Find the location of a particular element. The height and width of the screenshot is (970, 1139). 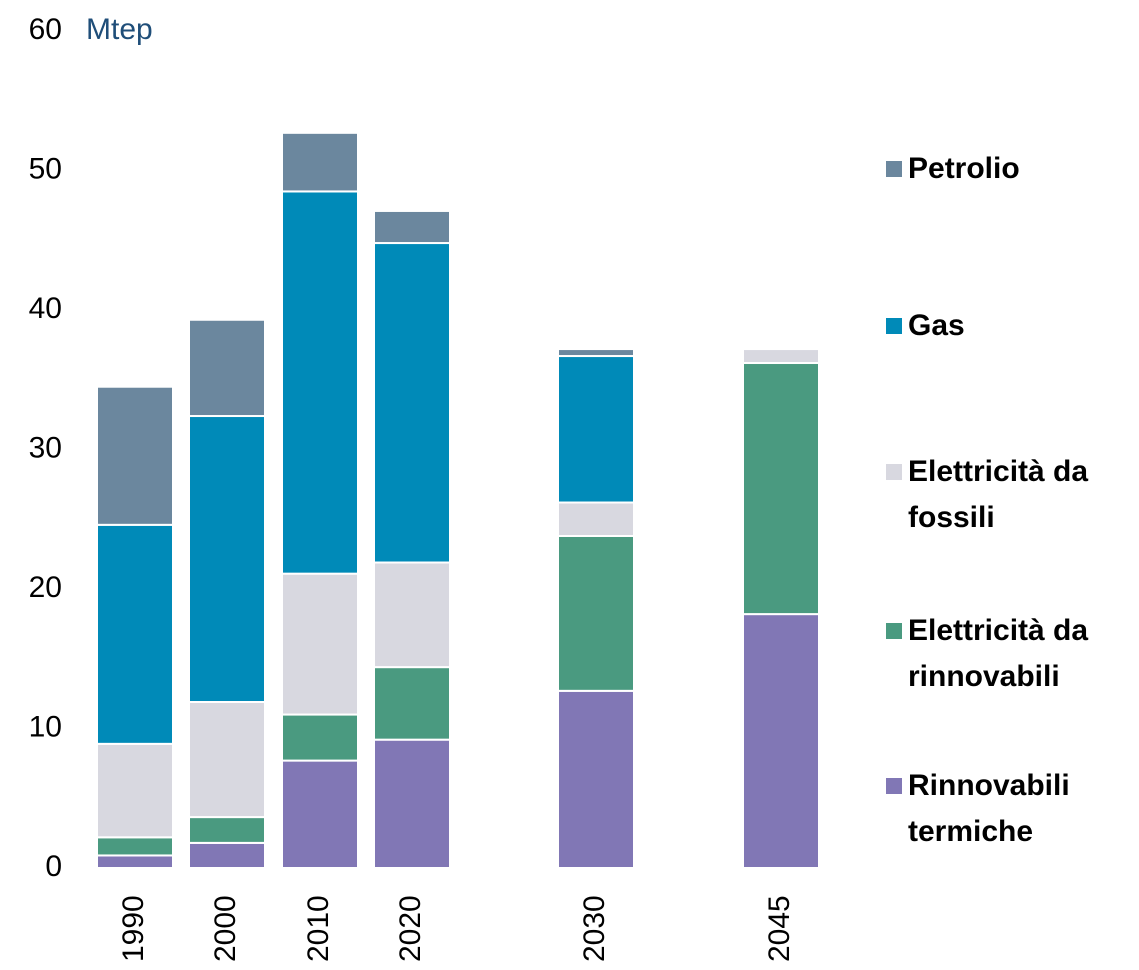

y-tick-label: 40 is located at coordinates (45, 308).